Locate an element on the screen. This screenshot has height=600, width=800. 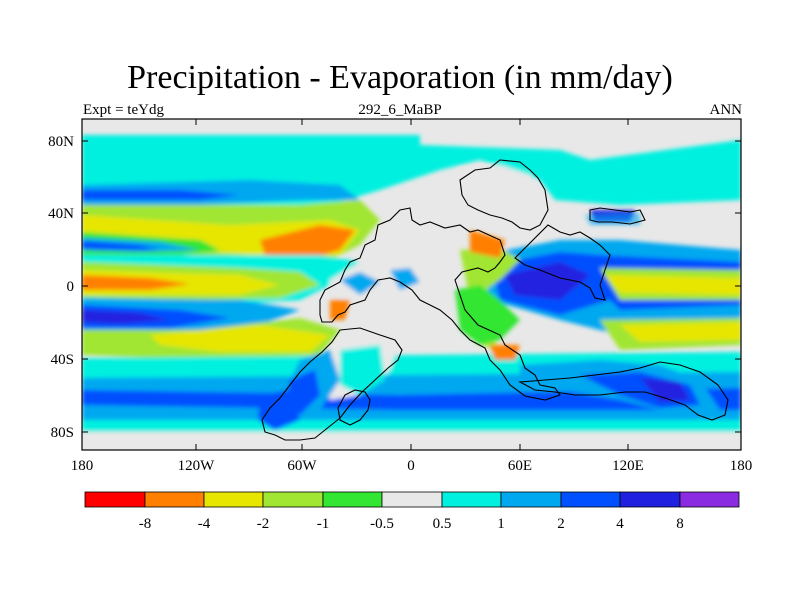
map-title: Precipitation - Evaporation (in mm/day) is located at coordinates (400, 77).